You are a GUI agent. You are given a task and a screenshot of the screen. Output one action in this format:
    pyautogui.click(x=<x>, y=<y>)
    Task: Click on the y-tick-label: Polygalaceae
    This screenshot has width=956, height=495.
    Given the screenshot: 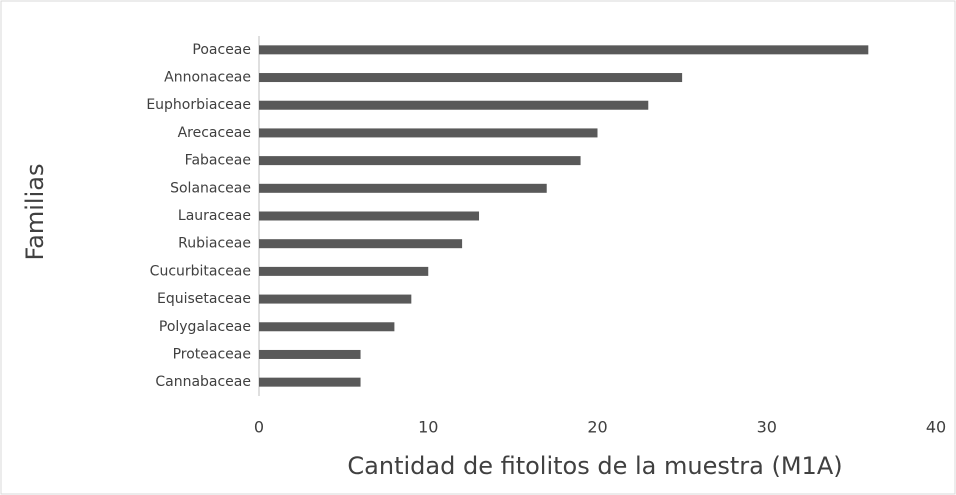 What is the action you would take?
    pyautogui.click(x=205, y=327)
    